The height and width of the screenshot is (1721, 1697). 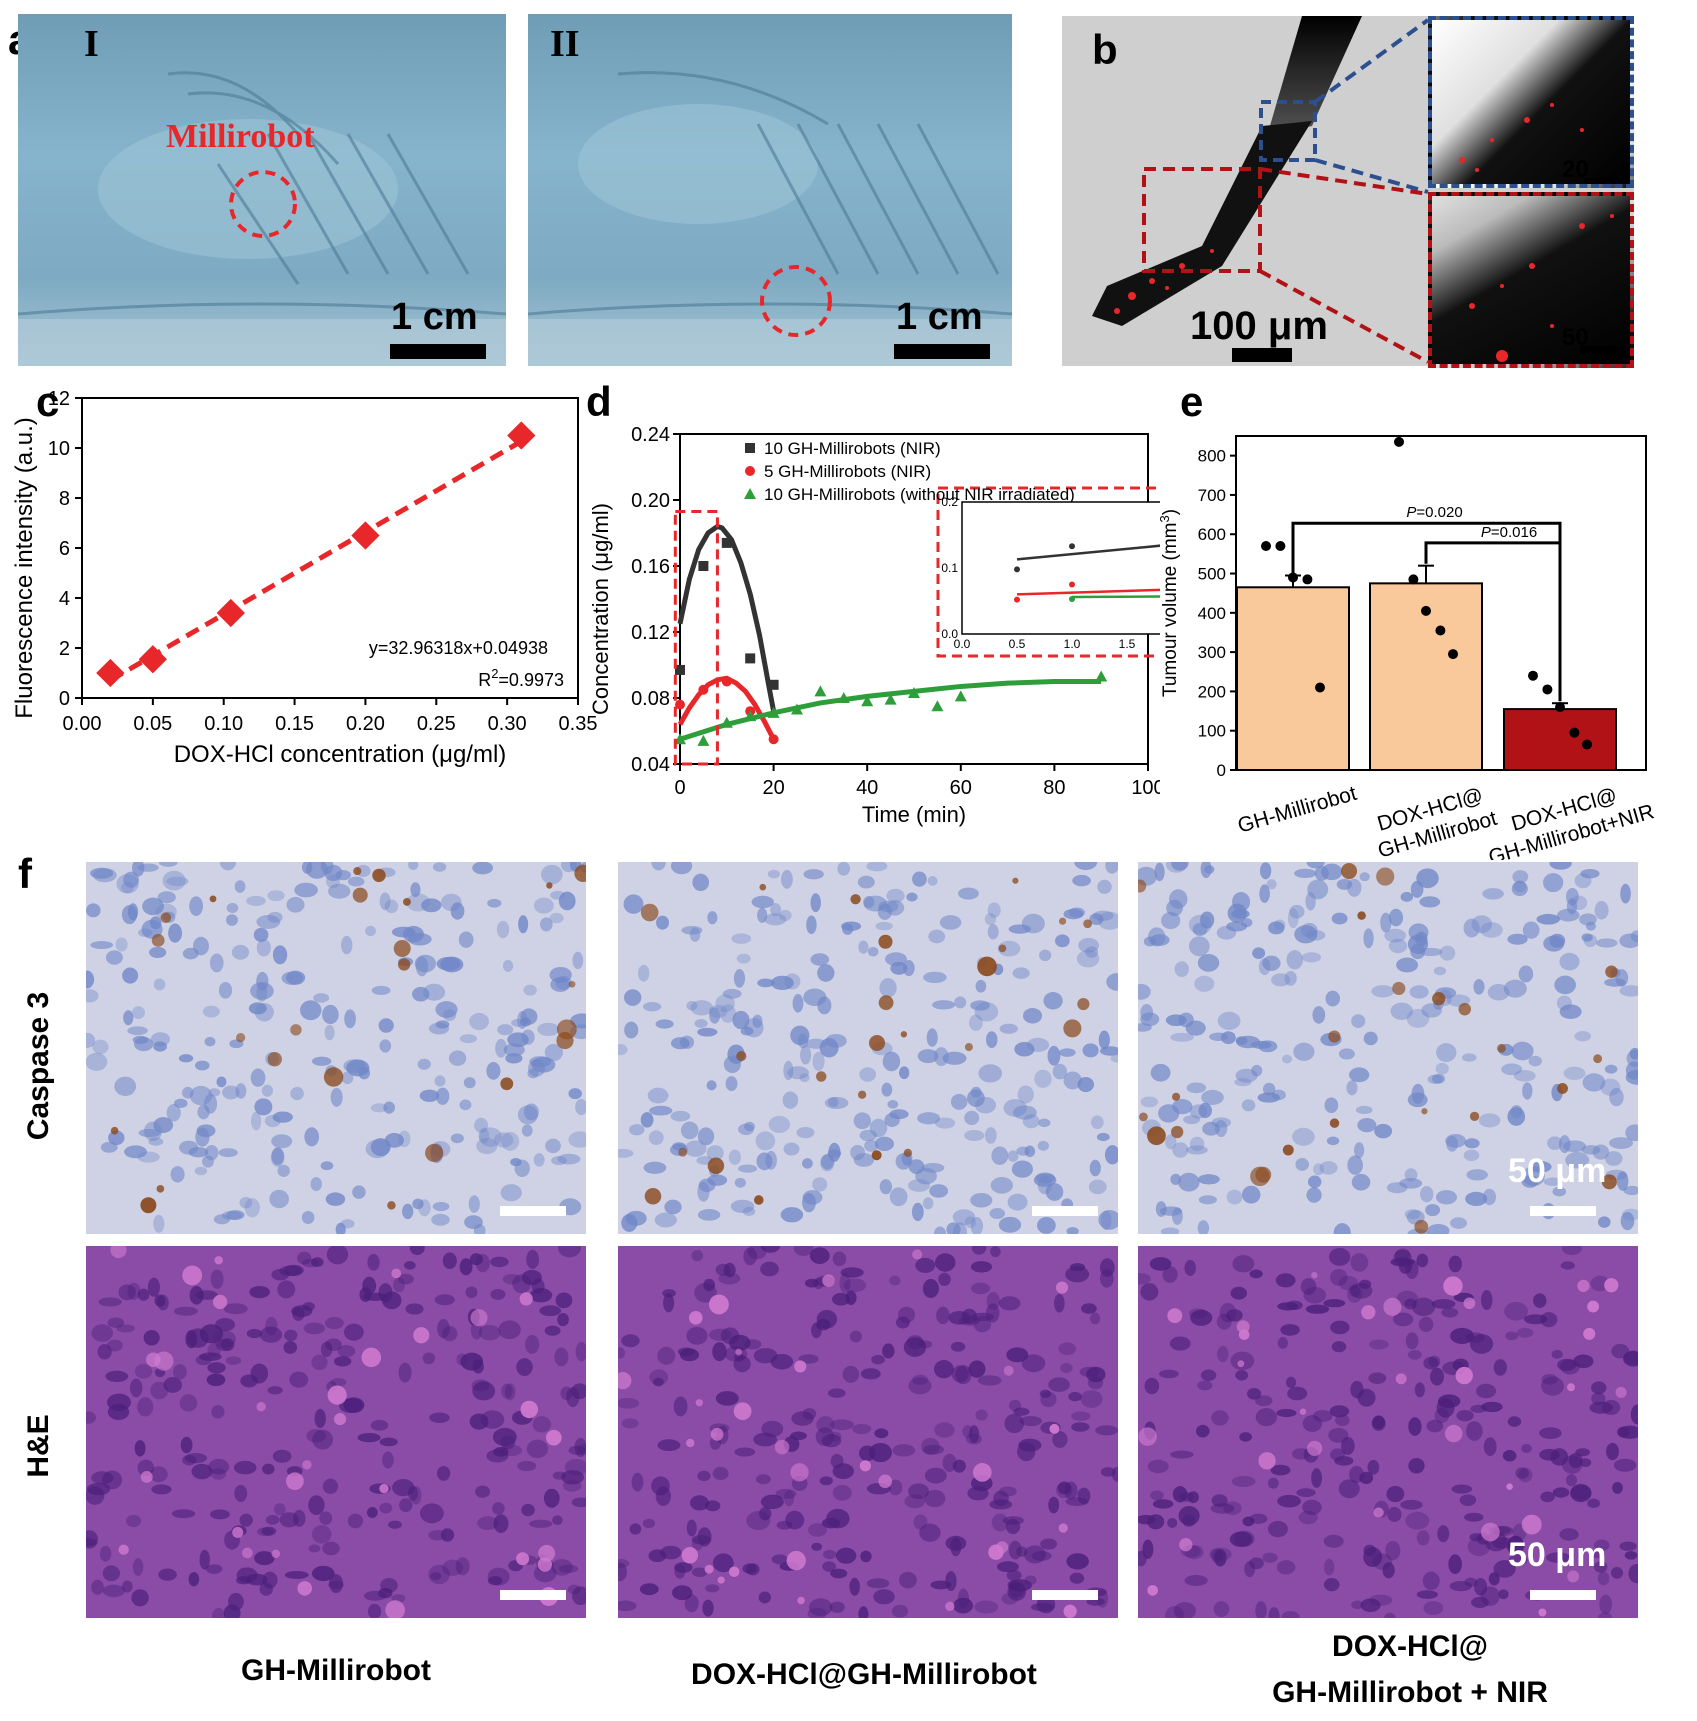 I want to click on x-category-label: GH-Millirobot, so click(x=1297, y=810).